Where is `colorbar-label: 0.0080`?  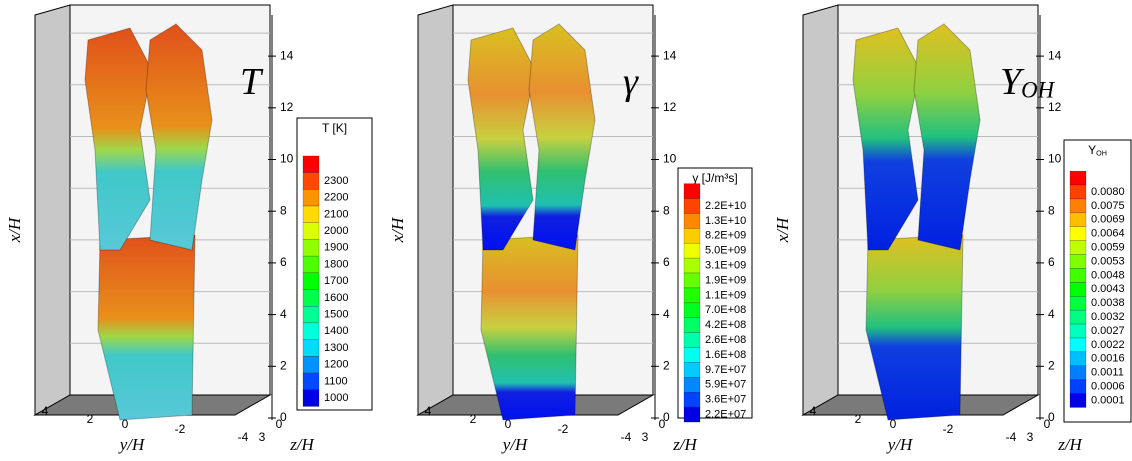
colorbar-label: 0.0080 is located at coordinates (1108, 192).